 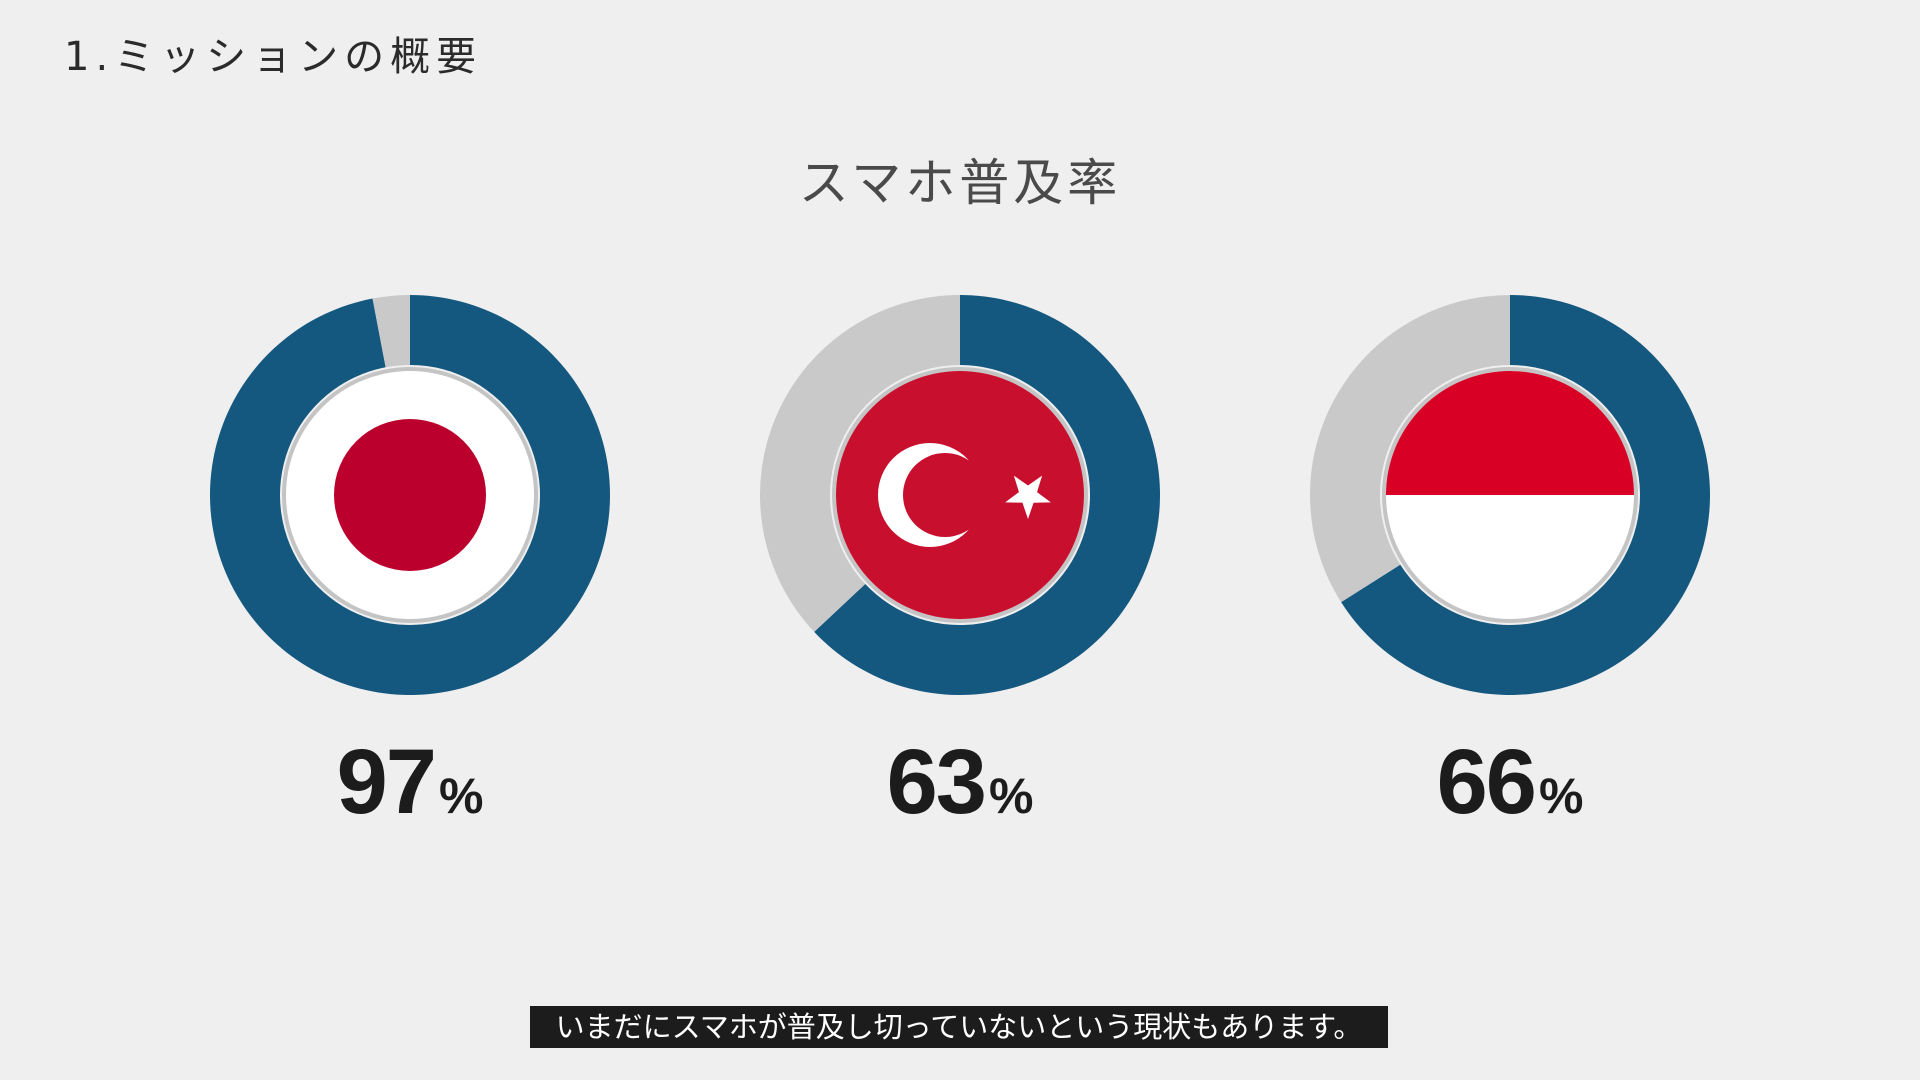 I want to click on japan-flag-icon, so click(x=410, y=495).